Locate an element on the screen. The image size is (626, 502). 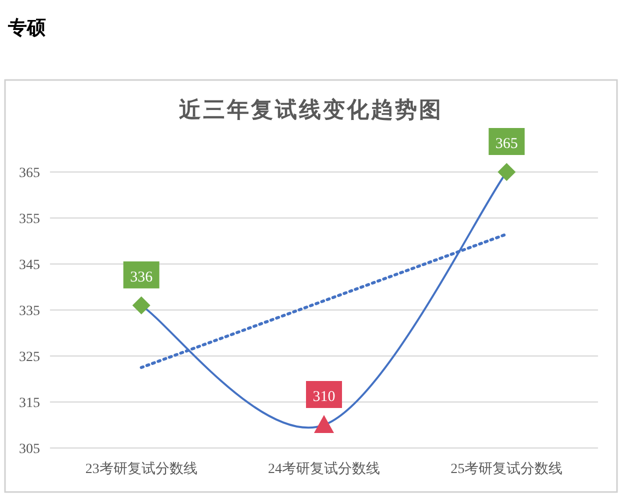
x-tick-label: 24考研复试分数线 is located at coordinates (324, 469).